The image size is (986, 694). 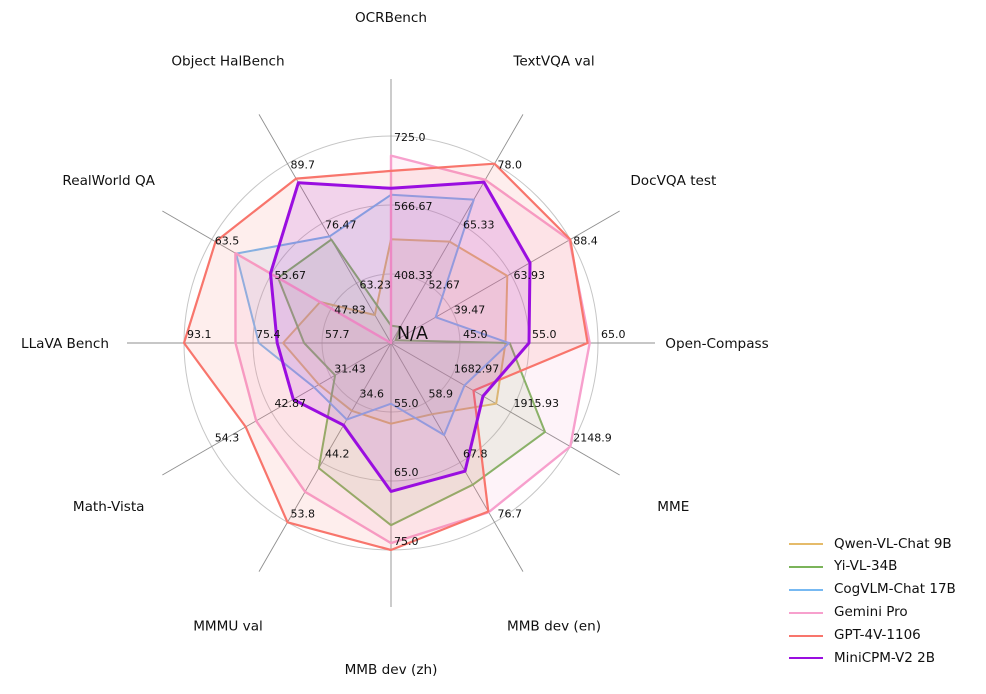 What do you see at coordinates (372, 394) in the screenshot?
I see `tick-label: 34.6` at bounding box center [372, 394].